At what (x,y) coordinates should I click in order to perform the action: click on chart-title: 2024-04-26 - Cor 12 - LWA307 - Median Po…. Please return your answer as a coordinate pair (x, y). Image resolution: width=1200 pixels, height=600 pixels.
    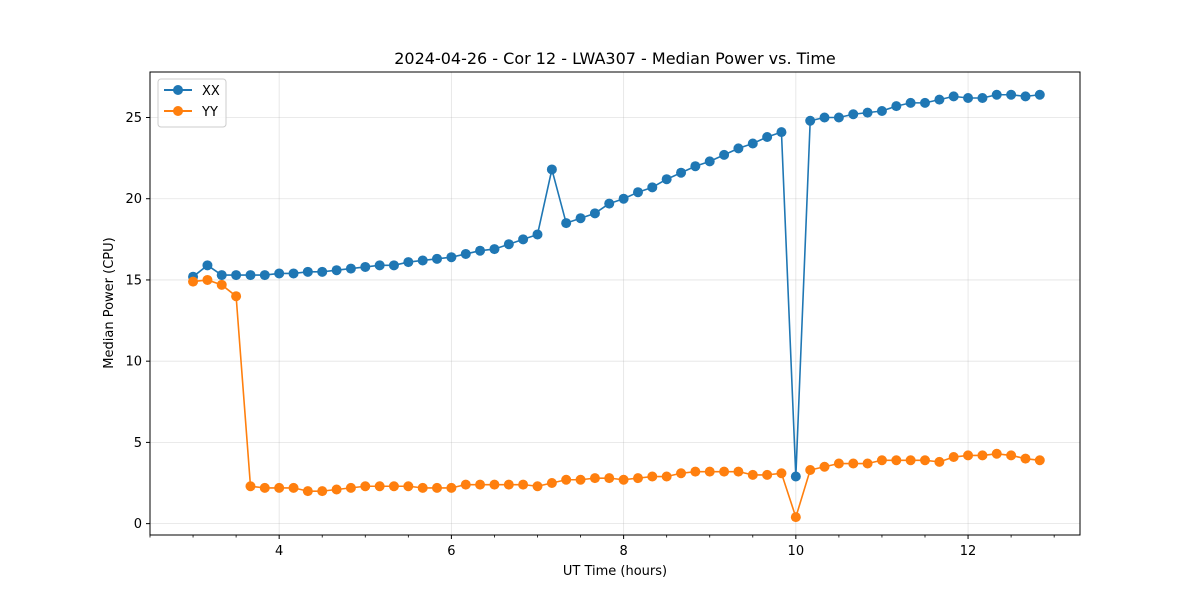
    Looking at the image, I should click on (615, 58).